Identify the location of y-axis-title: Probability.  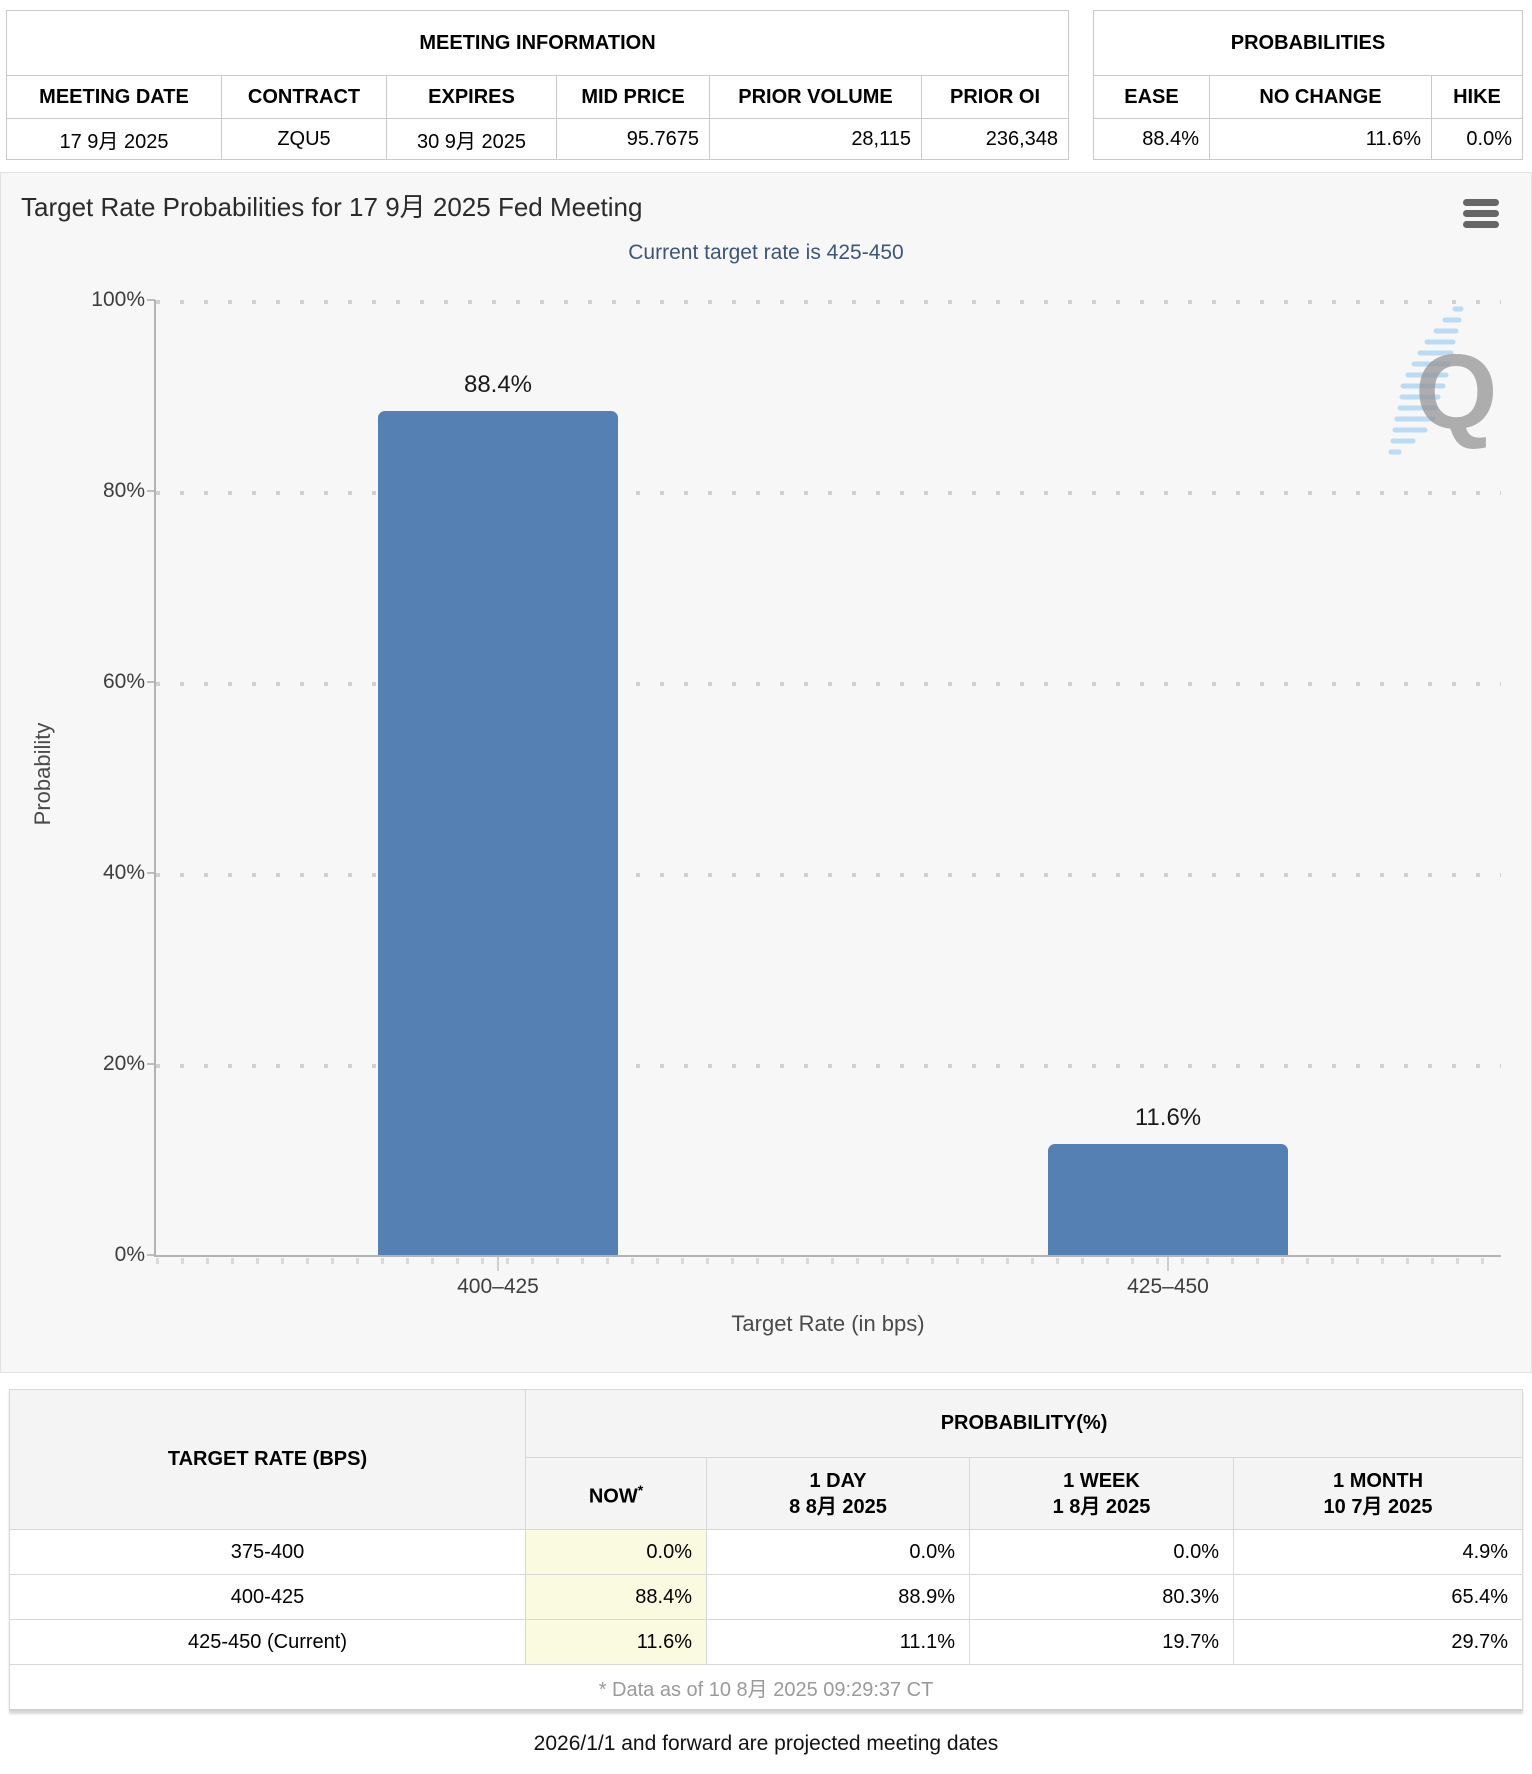
(42, 774).